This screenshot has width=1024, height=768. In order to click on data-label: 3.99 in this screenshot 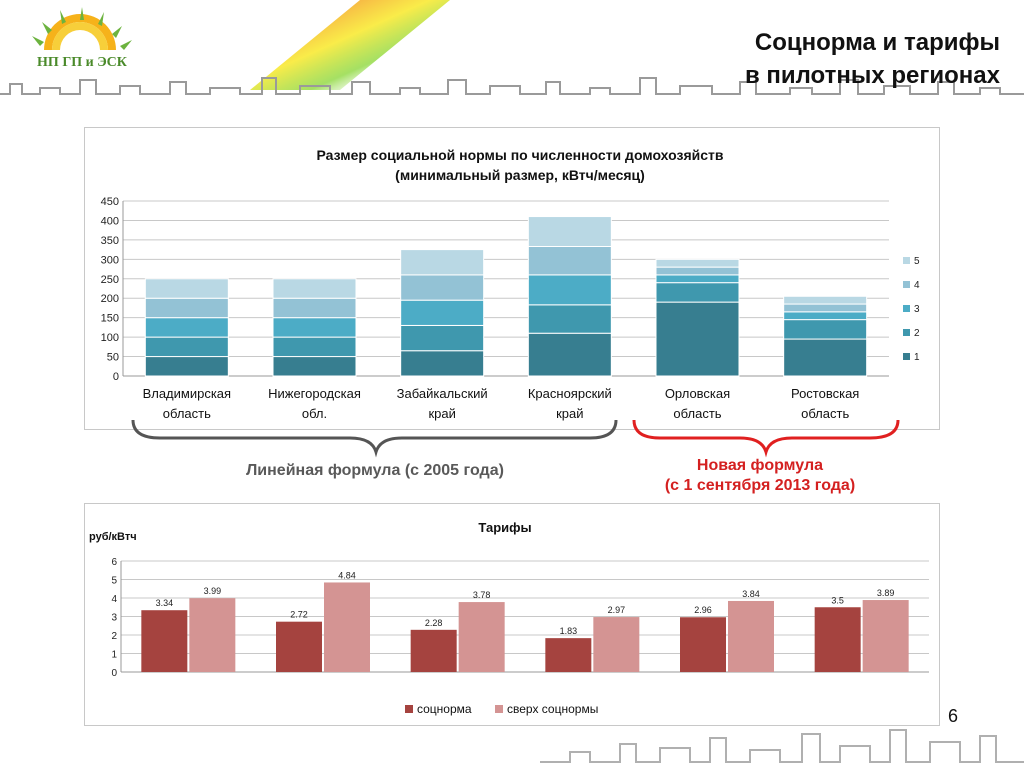, I will do `click(213, 591)`.